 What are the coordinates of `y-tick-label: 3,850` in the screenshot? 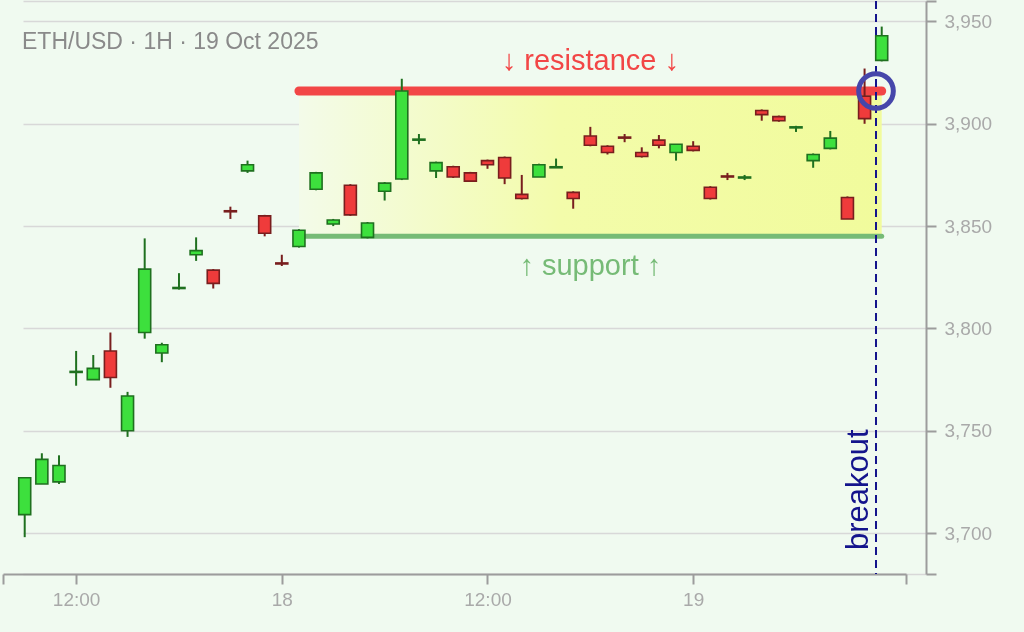 It's located at (968, 226).